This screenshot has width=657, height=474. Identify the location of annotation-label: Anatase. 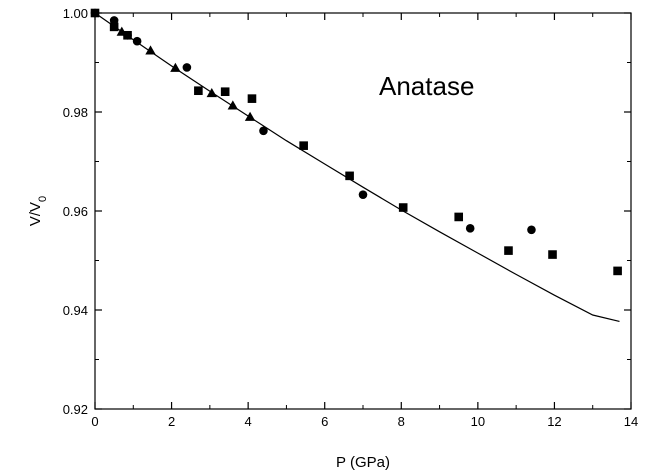
(426, 86).